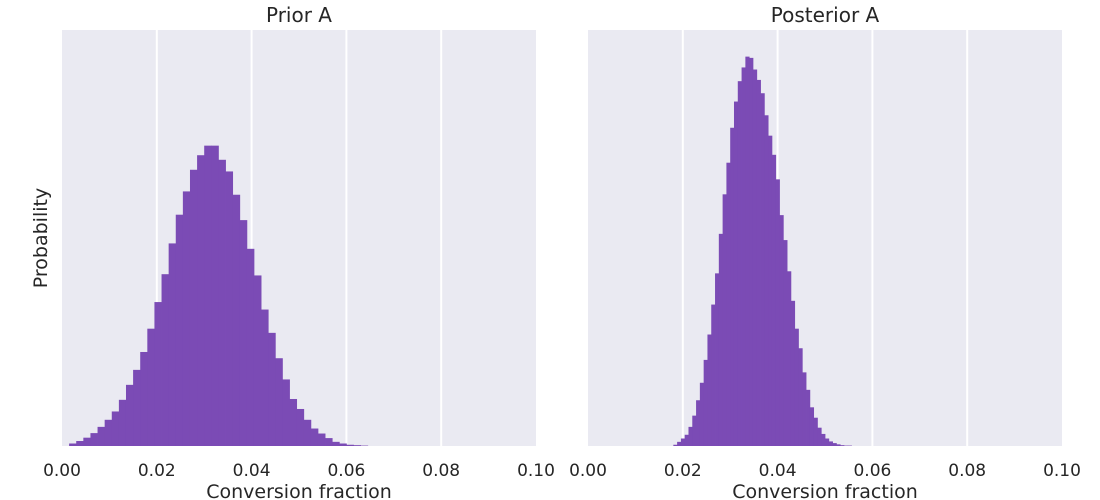 The image size is (1100, 500). Describe the element at coordinates (346, 471) in the screenshot. I see `x-tick-label: 0.06` at that location.